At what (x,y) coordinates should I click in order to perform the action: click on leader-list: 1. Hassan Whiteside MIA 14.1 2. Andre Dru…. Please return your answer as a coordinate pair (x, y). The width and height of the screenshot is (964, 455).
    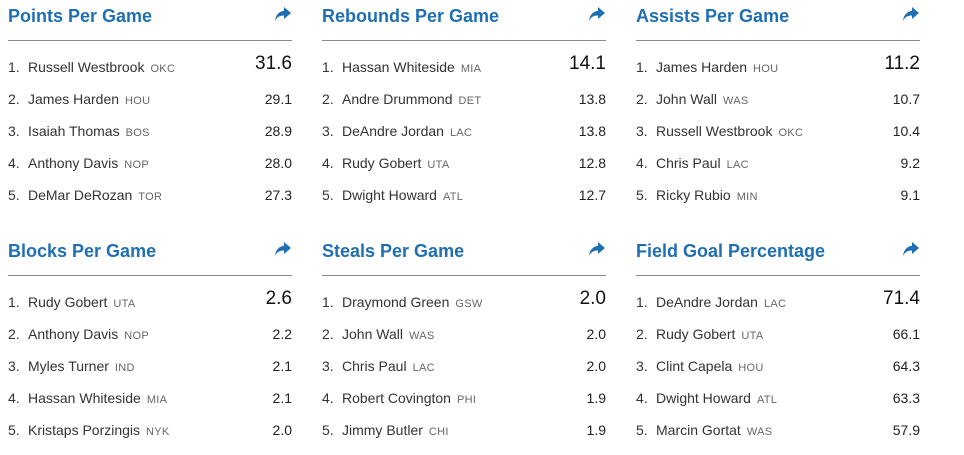
    Looking at the image, I should click on (464, 130).